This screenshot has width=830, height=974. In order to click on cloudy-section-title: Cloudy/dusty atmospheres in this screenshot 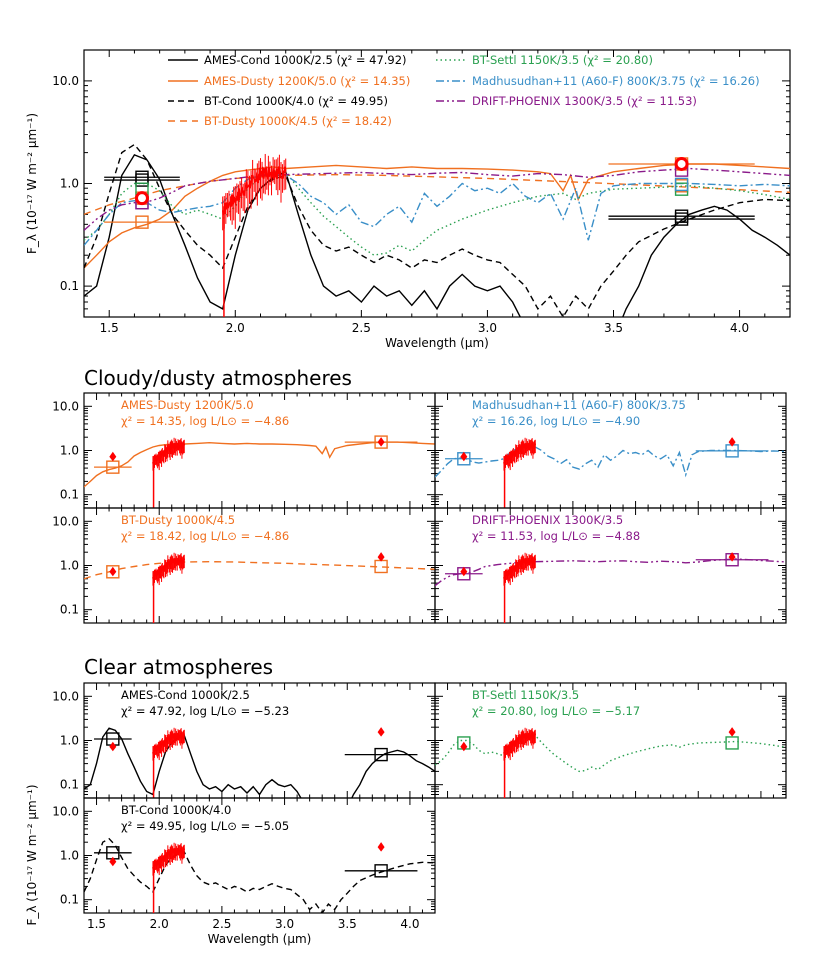, I will do `click(218, 378)`.